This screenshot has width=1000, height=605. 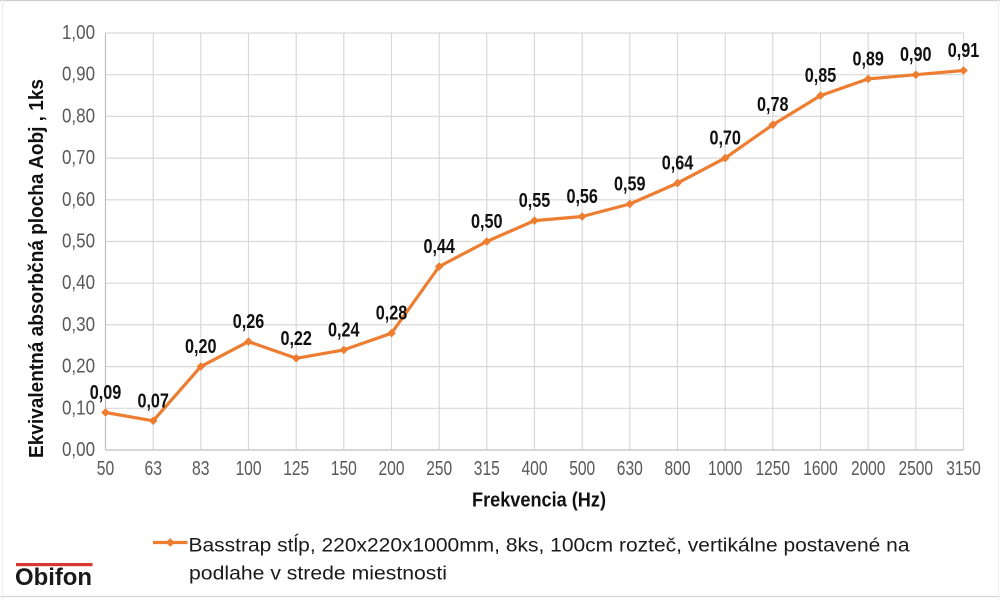 I want to click on svg-text: 200, so click(x=392, y=469).